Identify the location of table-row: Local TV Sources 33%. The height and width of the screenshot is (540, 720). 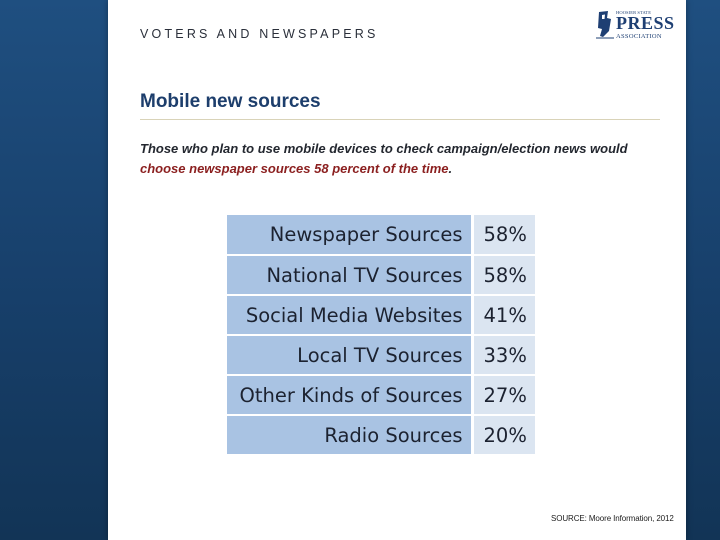
(381, 355).